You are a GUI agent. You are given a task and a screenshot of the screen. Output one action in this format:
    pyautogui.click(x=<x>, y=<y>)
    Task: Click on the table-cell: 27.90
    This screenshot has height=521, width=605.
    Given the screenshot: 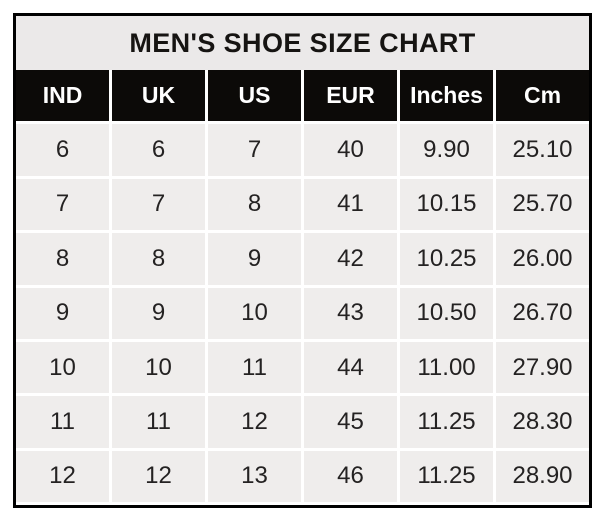 What is the action you would take?
    pyautogui.click(x=542, y=367)
    